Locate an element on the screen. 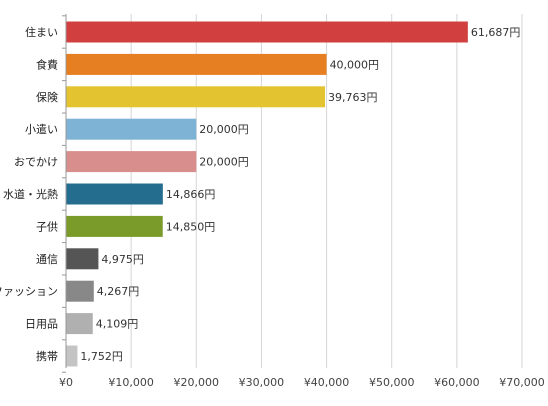 The image size is (548, 406). category-label: おでかけ is located at coordinates (36, 162).